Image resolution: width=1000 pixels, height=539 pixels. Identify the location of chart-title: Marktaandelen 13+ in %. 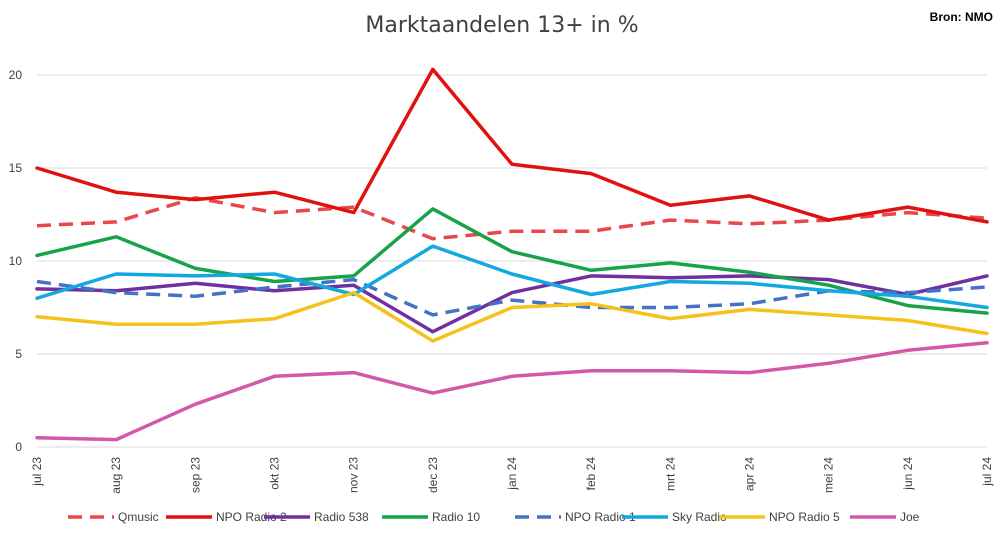
(501, 25).